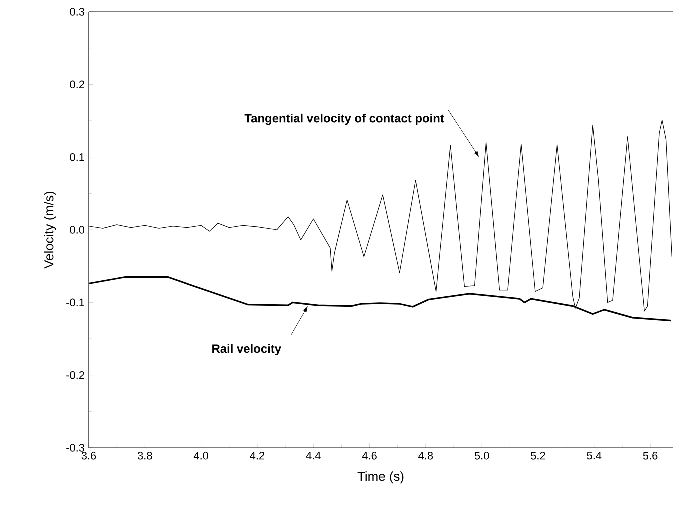 The image size is (673, 520). What do you see at coordinates (369, 456) in the screenshot?
I see `x-tick-label: 4.6` at bounding box center [369, 456].